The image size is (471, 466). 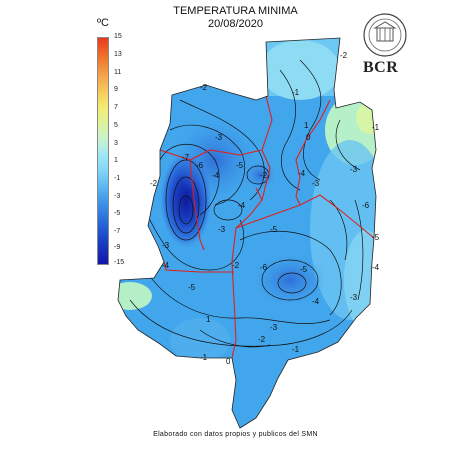 I want to click on colorbar-tick-label: 3, so click(x=116, y=143).